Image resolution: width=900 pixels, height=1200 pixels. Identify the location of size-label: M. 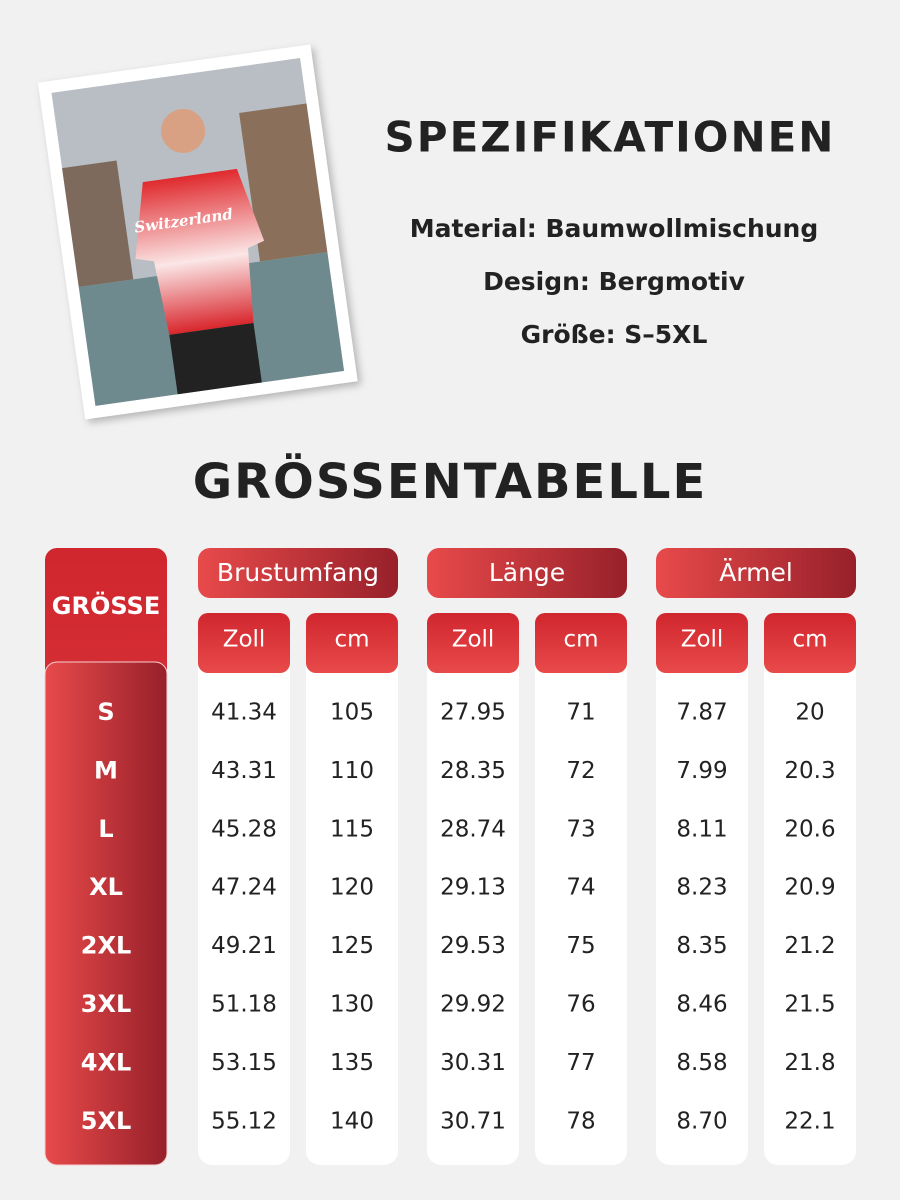
(106, 770).